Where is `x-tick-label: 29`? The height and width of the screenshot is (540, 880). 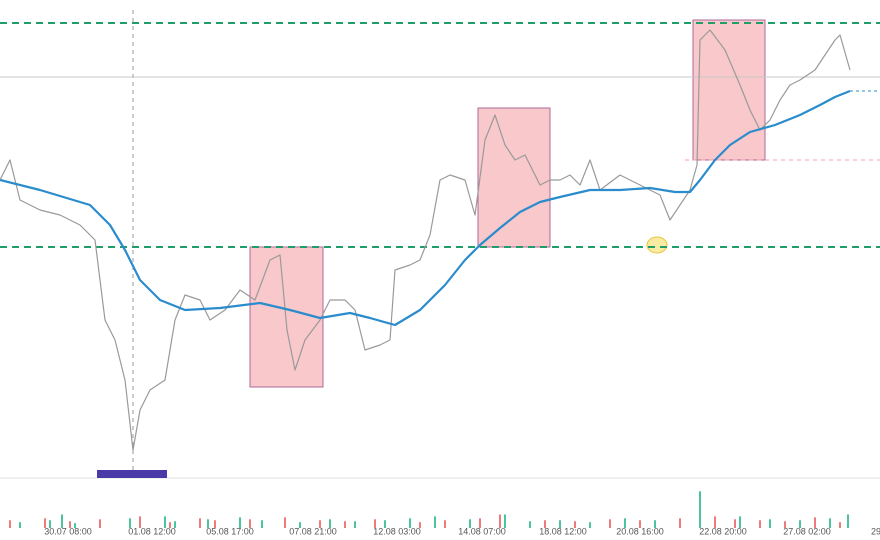 x-tick-label: 29 is located at coordinates (875, 531).